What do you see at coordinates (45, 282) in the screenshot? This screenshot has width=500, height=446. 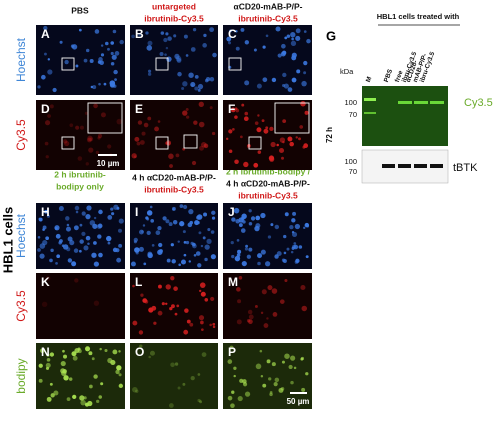 I see `panel-letter: K` at bounding box center [45, 282].